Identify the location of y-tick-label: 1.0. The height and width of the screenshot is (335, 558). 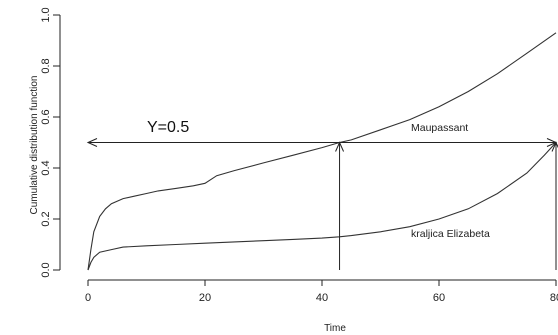
(46, 14).